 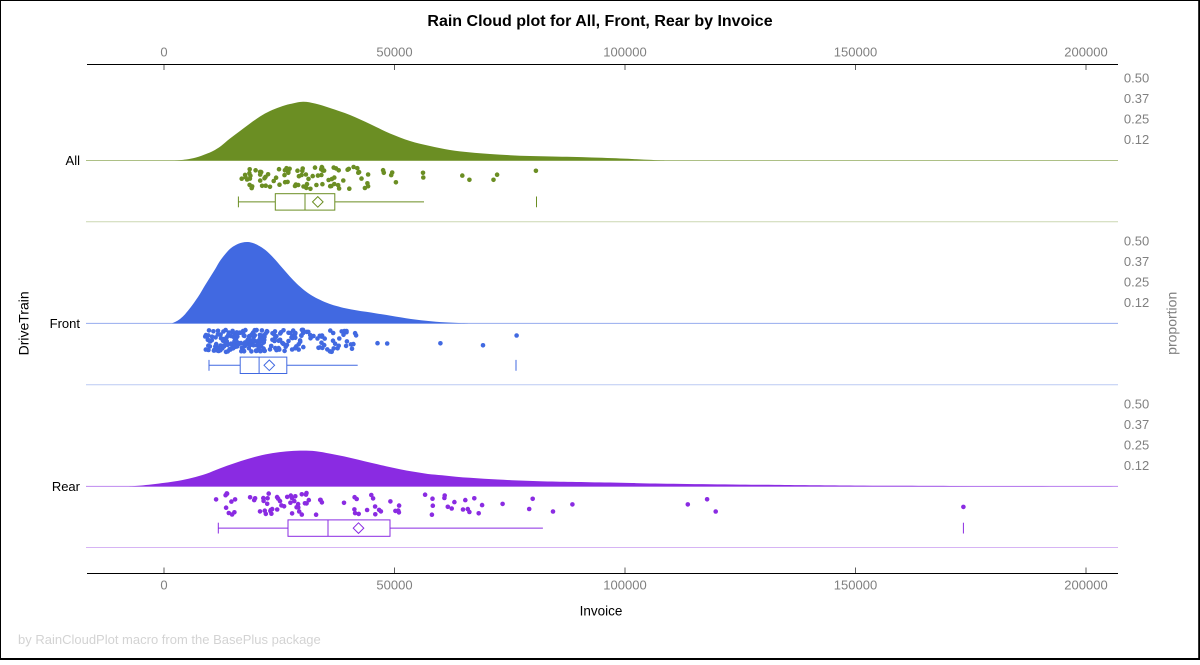 I want to click on svg-text: proportion, so click(x=1172, y=323).